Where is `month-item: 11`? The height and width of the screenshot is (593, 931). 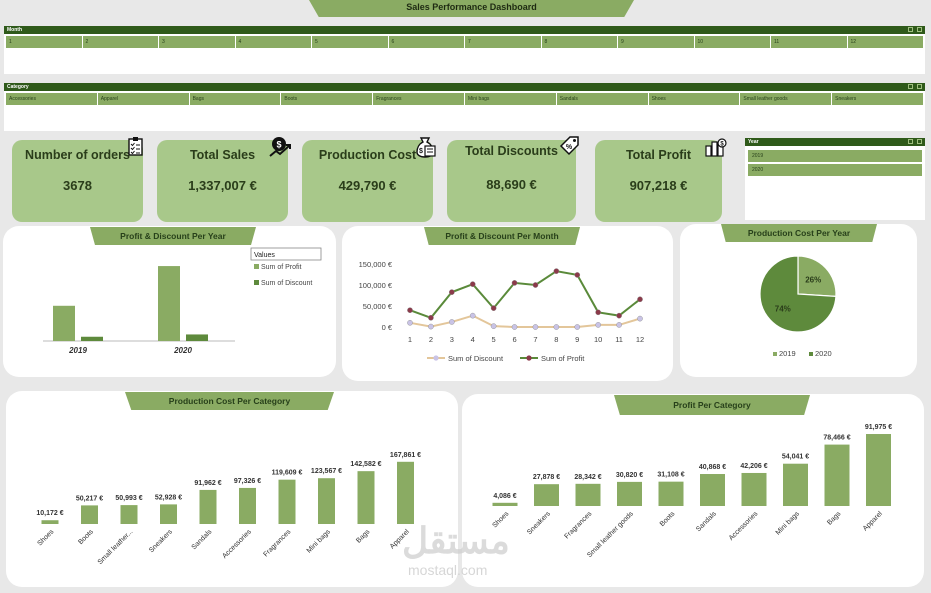 month-item: 11 is located at coordinates (809, 42).